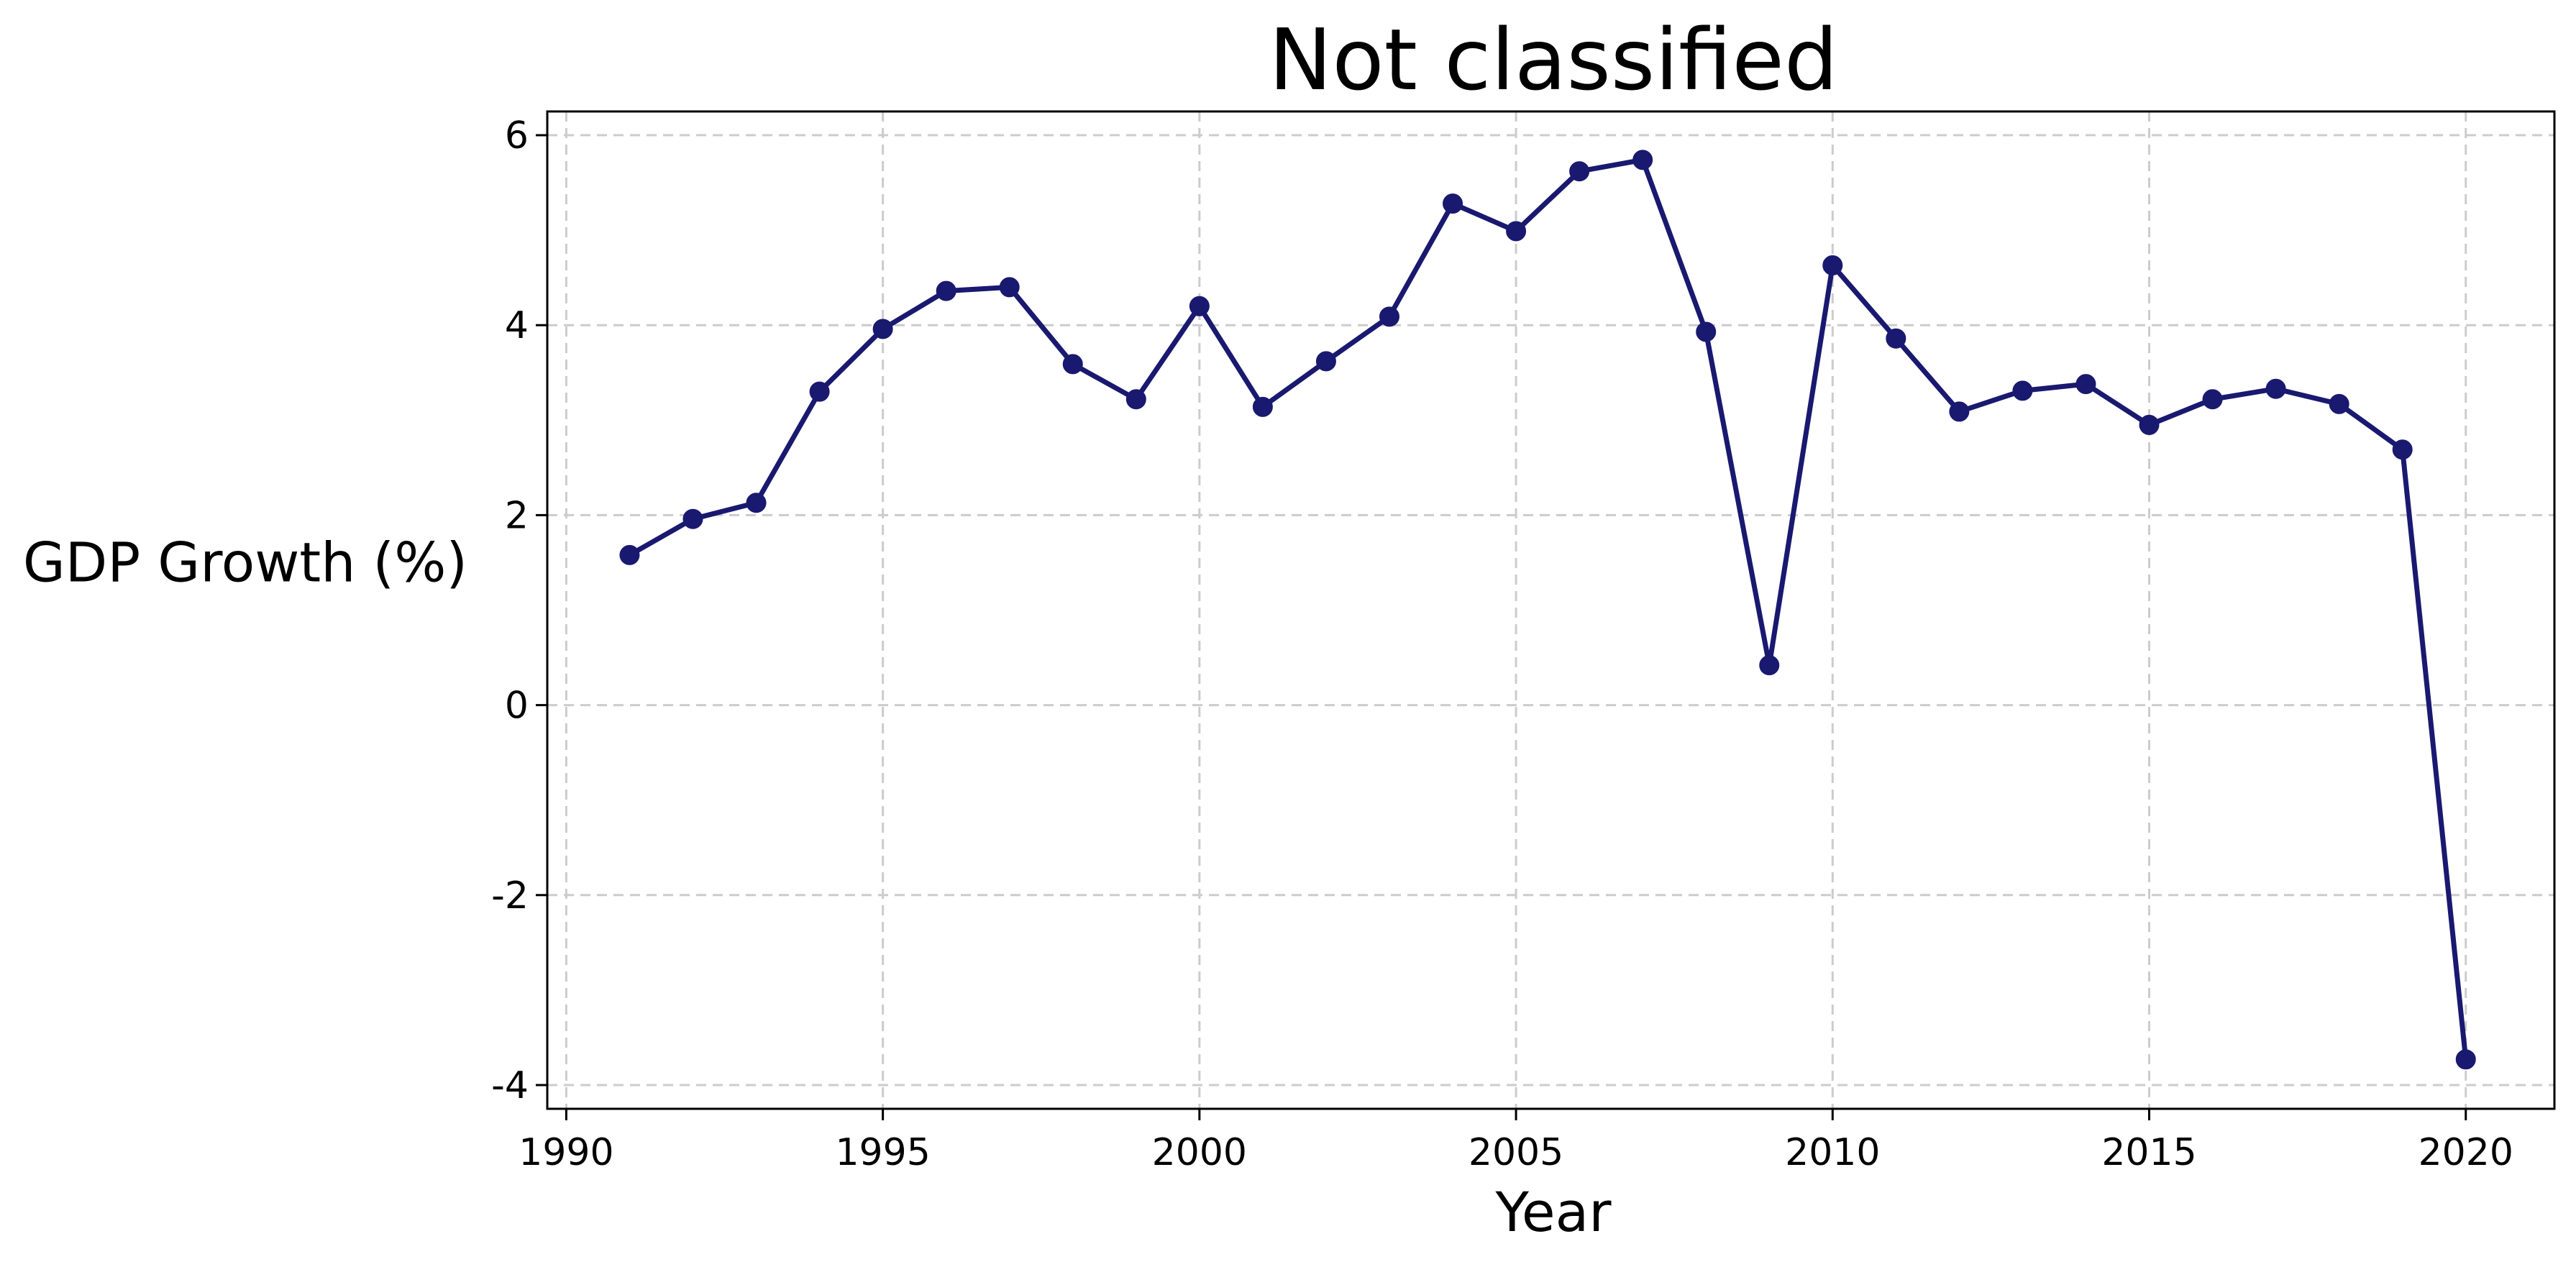 This screenshot has width=2576, height=1267. What do you see at coordinates (517, 706) in the screenshot?
I see `y-tick-label: 0` at bounding box center [517, 706].